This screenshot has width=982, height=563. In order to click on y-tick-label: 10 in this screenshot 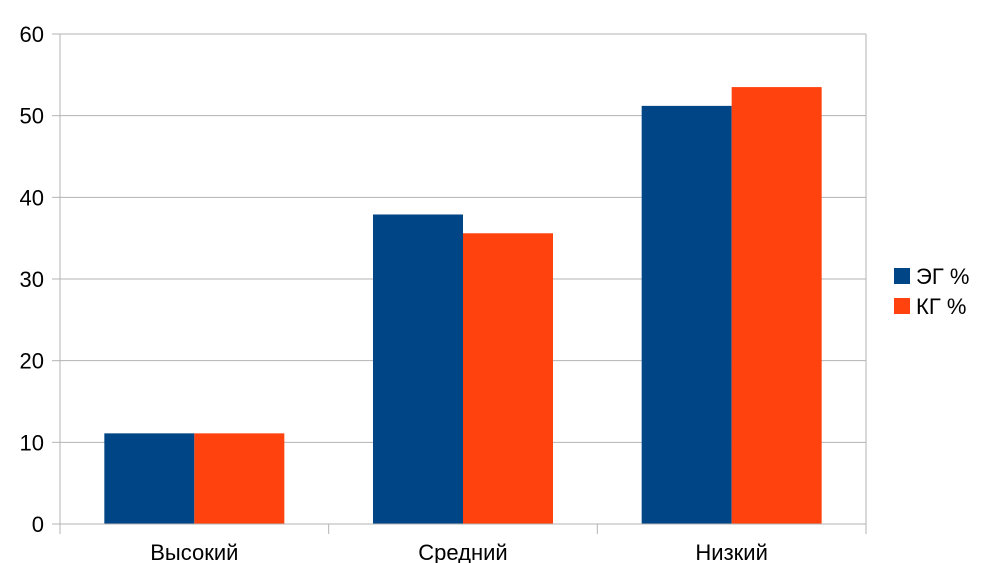, I will do `click(32, 442)`.